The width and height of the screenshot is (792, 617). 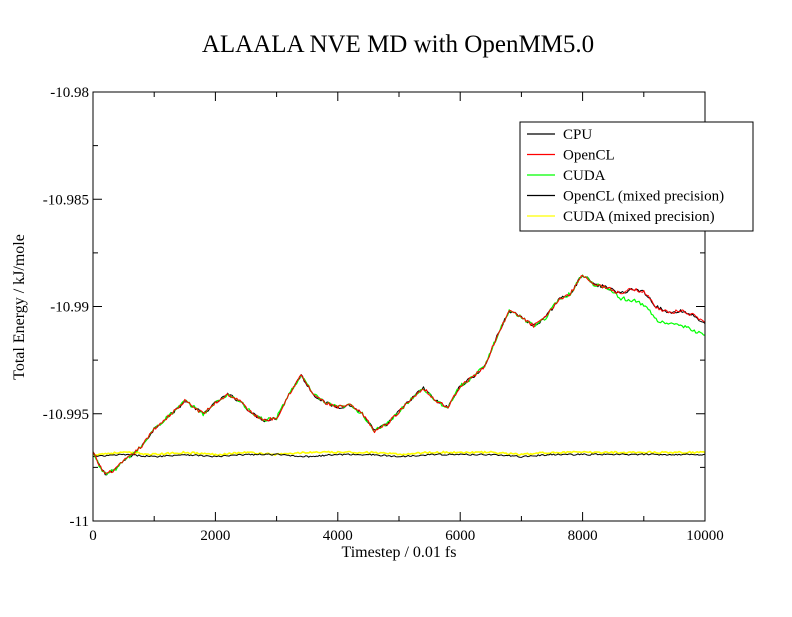 I want to click on chart-title: ALAALA NVE MD with OpenMM5.0, so click(x=398, y=44).